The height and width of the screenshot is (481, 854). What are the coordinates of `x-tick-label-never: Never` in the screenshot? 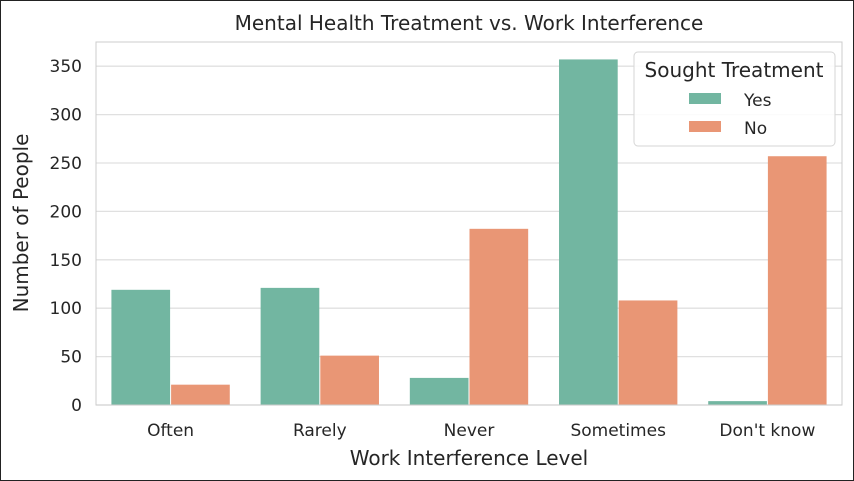 It's located at (469, 431).